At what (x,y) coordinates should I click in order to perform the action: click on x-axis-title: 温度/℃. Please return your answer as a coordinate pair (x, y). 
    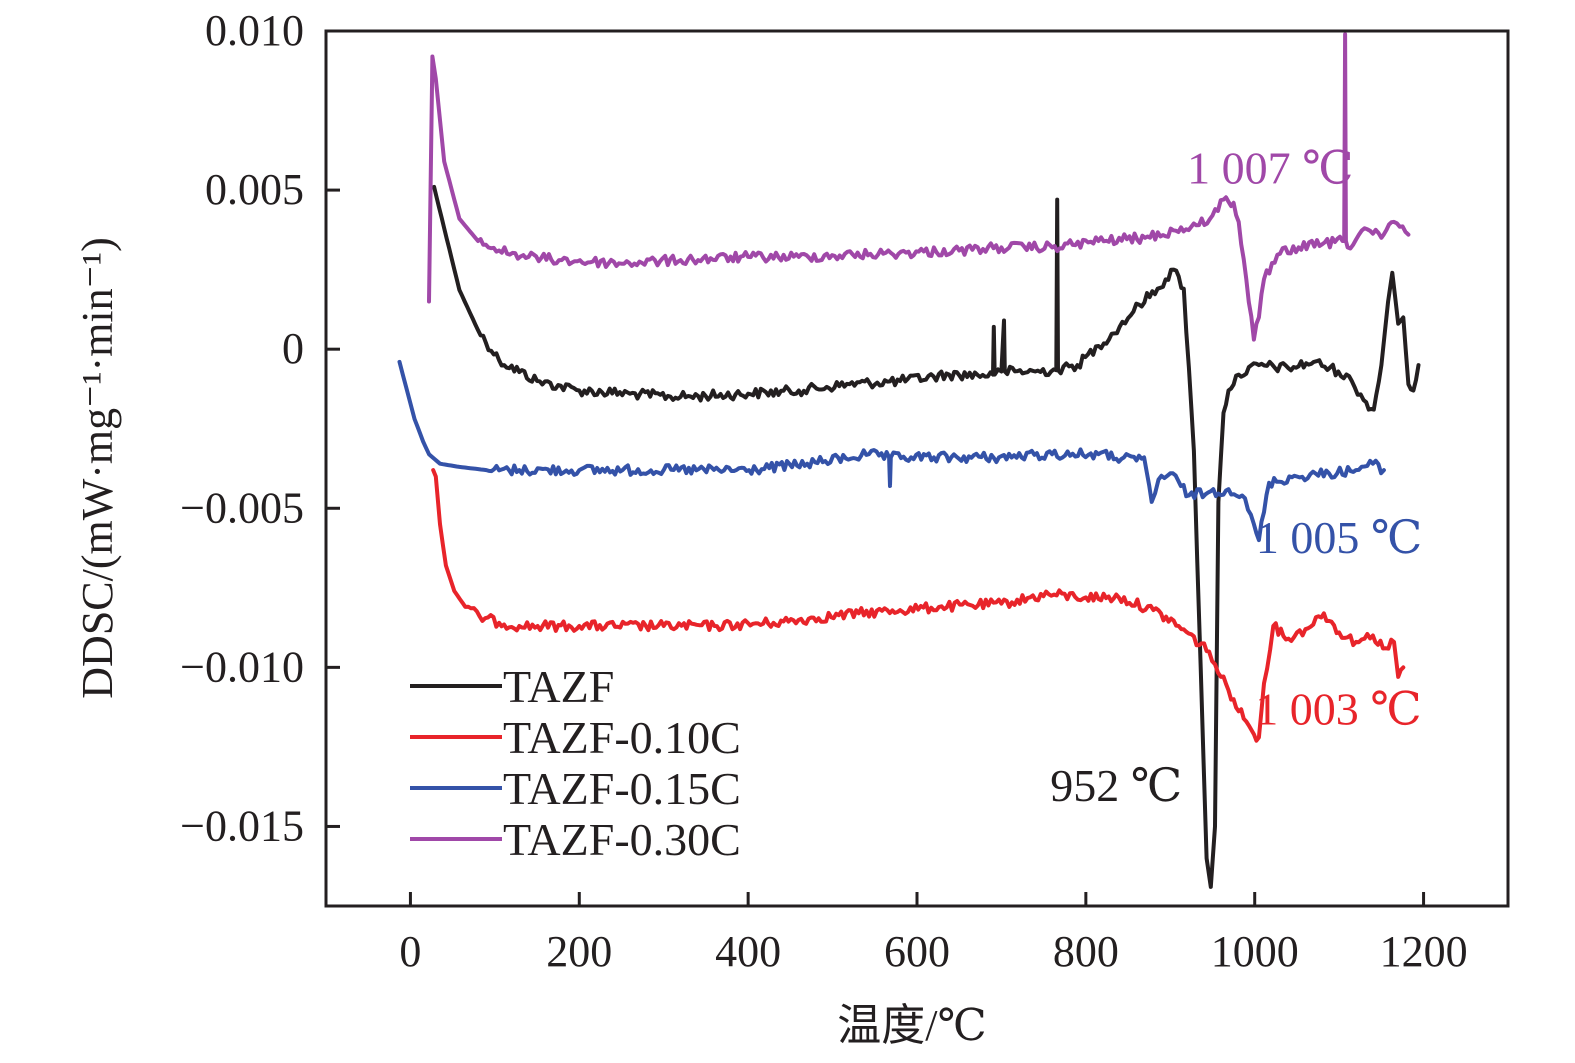
    Looking at the image, I should click on (911, 1025).